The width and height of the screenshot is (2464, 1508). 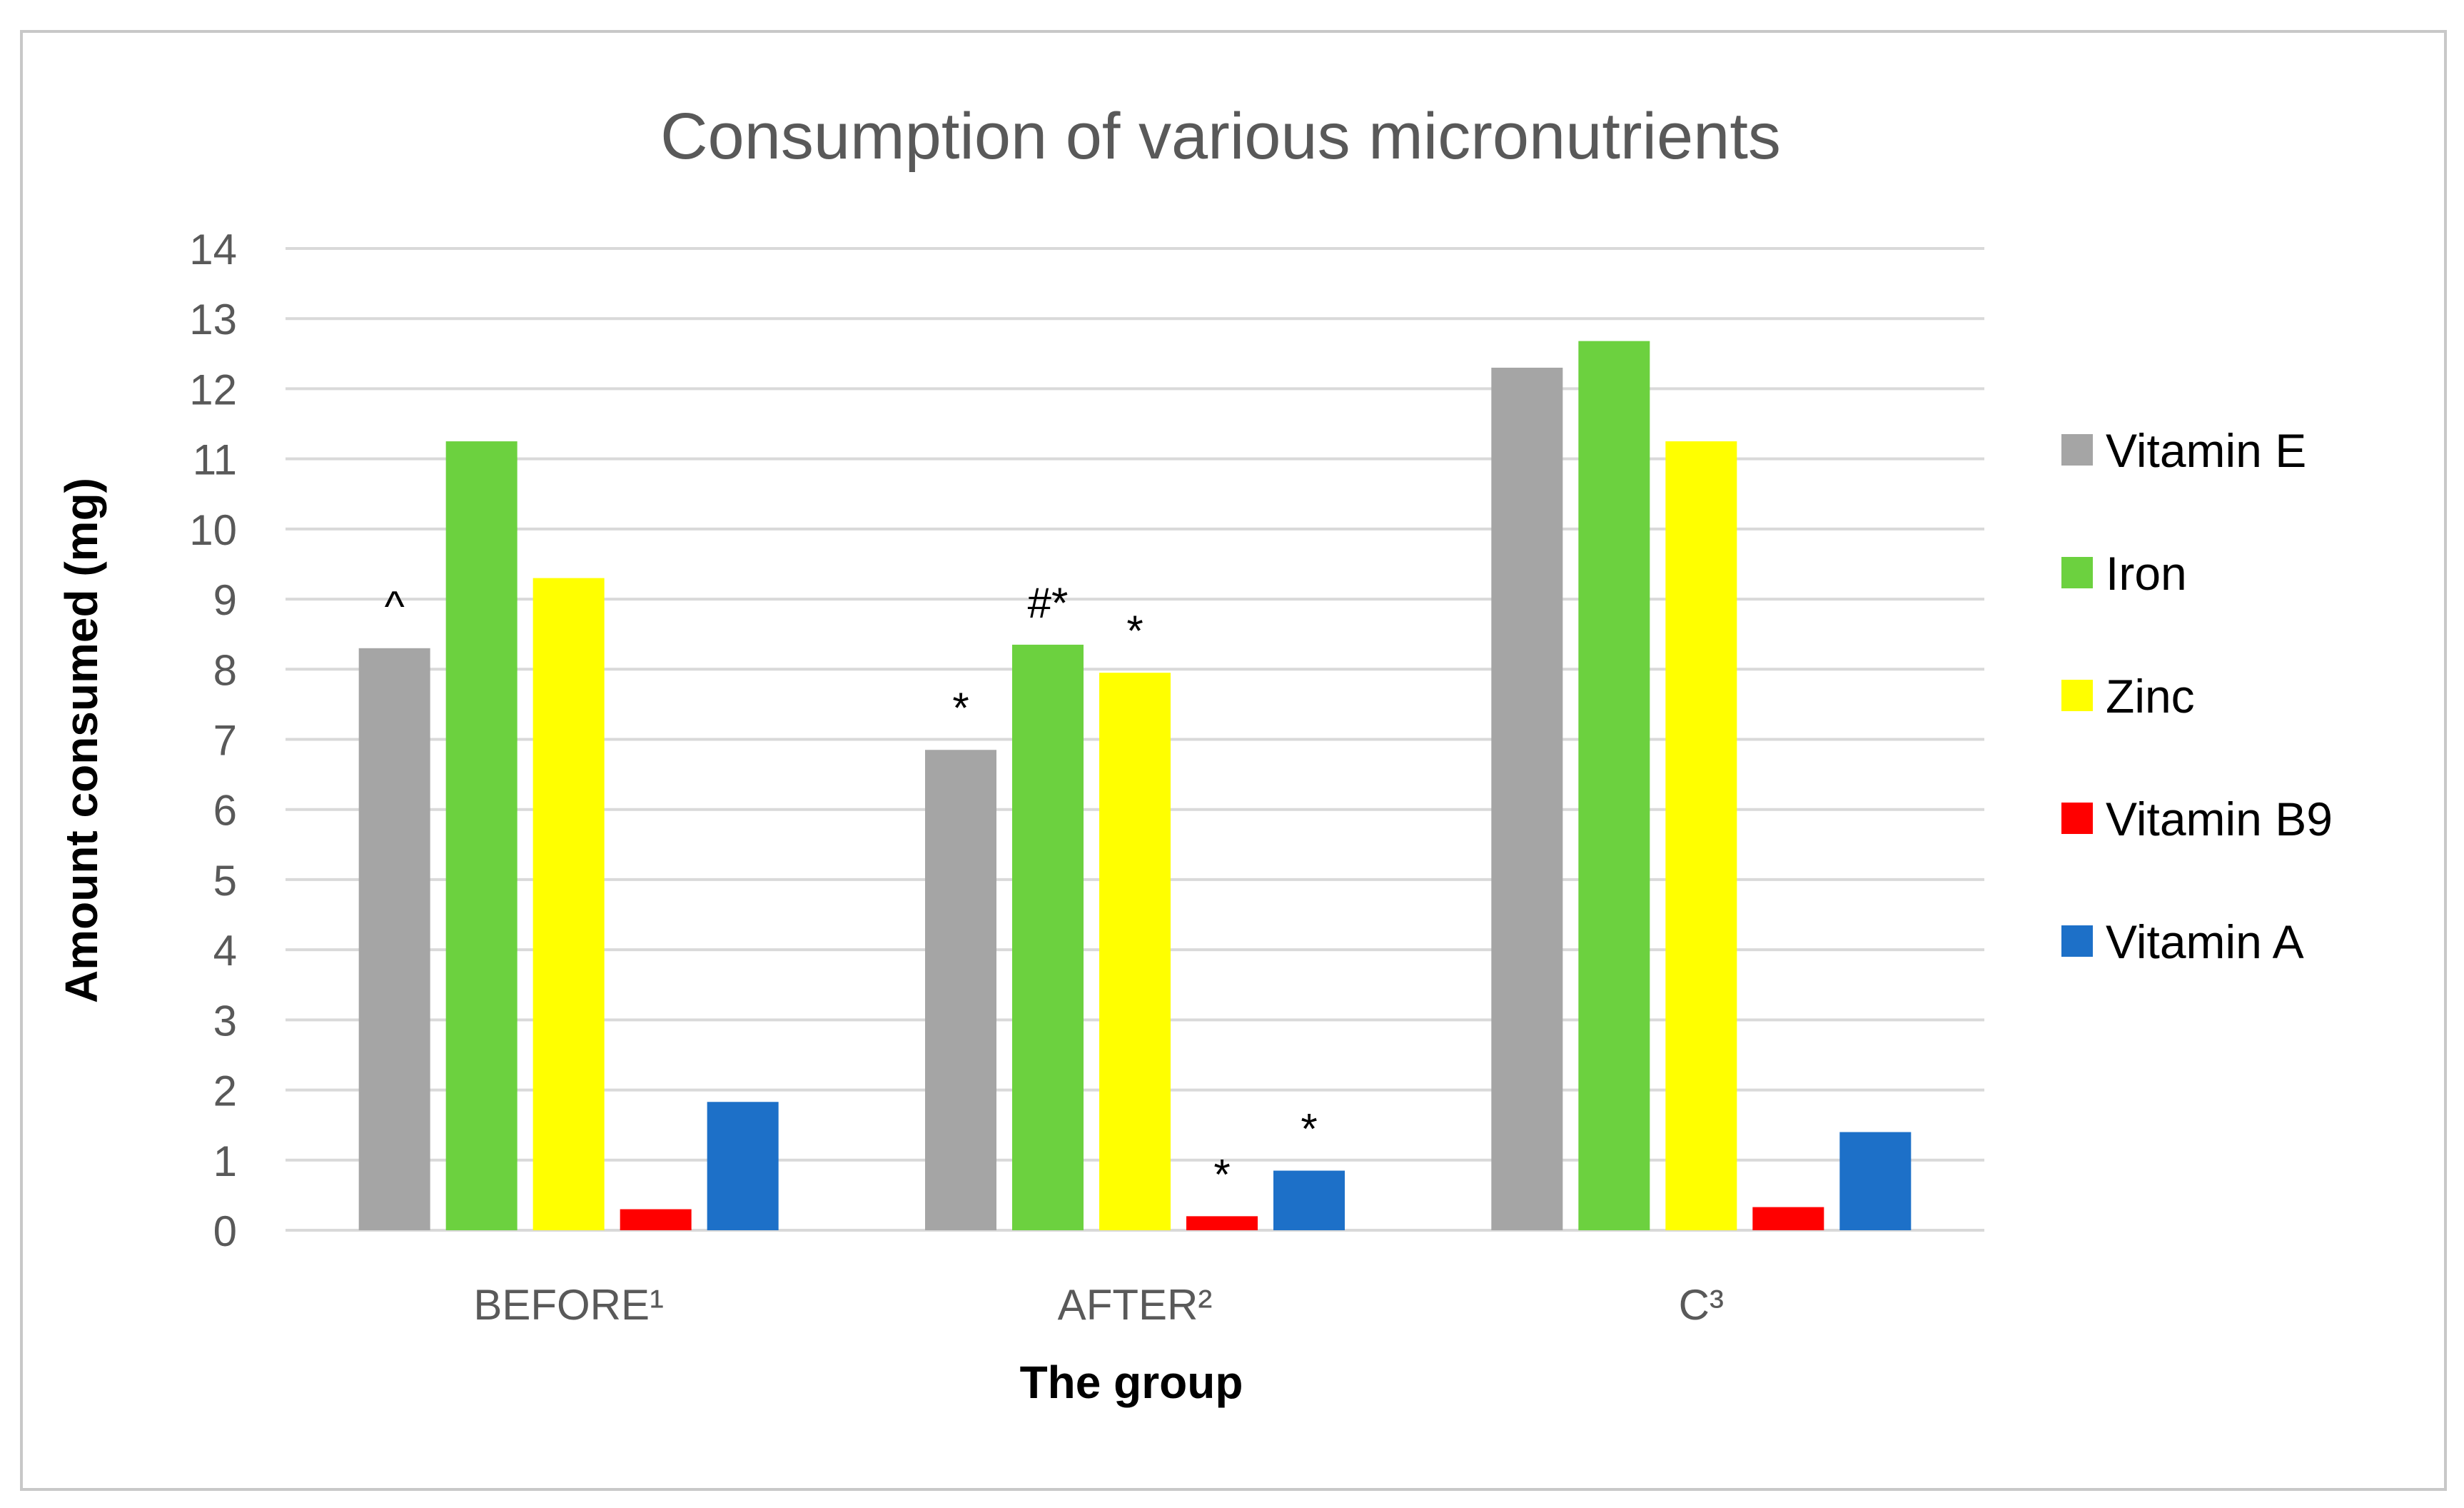 What do you see at coordinates (2150, 696) in the screenshot?
I see `legend-label: Zinc` at bounding box center [2150, 696].